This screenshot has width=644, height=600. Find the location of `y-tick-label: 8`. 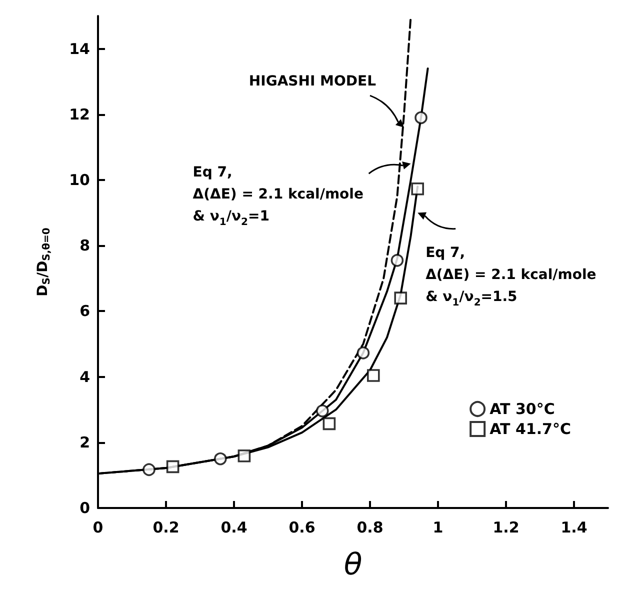

y-tick-label: 8 is located at coordinates (85, 245).